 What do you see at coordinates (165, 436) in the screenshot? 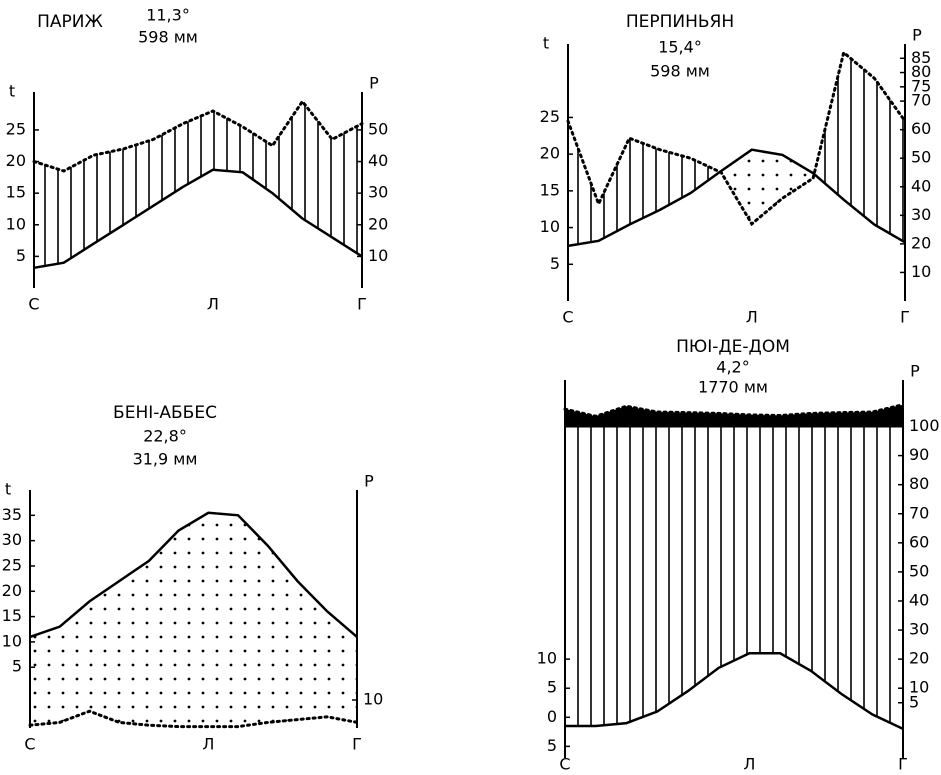
I see `chart-subtitle: 22,8°` at bounding box center [165, 436].